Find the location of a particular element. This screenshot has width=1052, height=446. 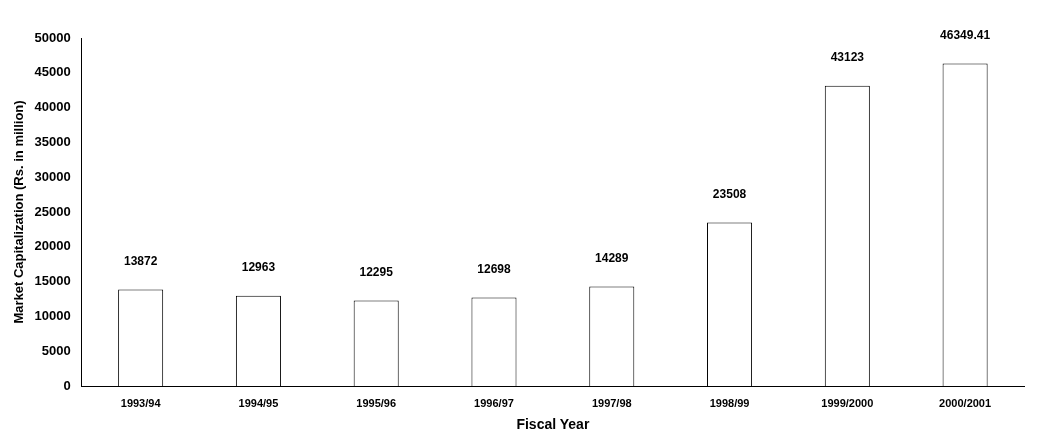

x-tick-label: 1994/95 is located at coordinates (258, 402).